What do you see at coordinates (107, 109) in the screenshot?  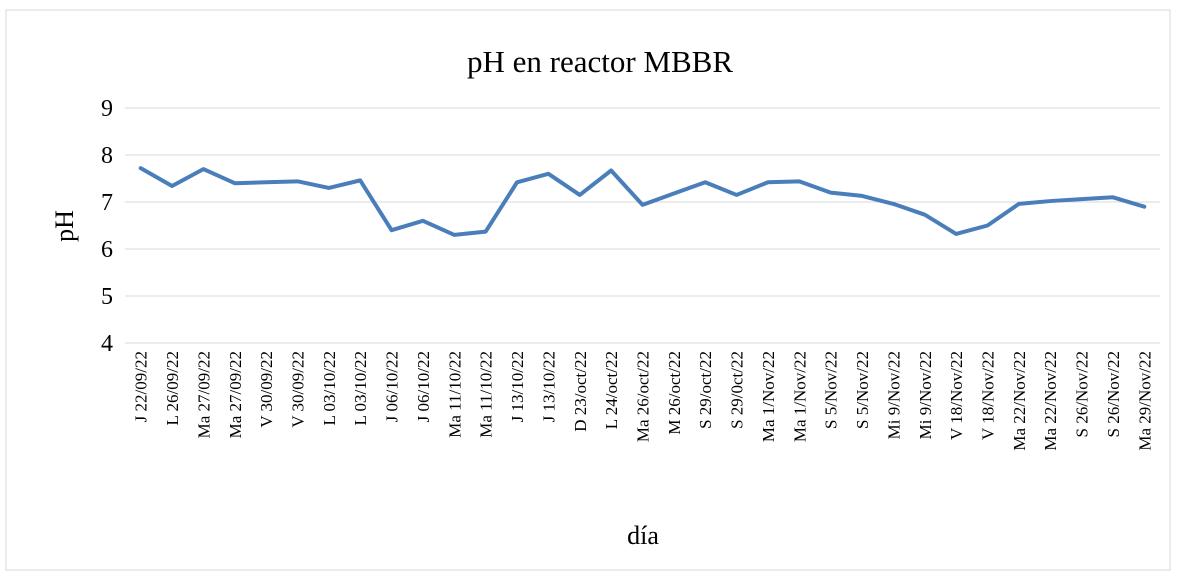 I see `y-tick-label: 9` at bounding box center [107, 109].